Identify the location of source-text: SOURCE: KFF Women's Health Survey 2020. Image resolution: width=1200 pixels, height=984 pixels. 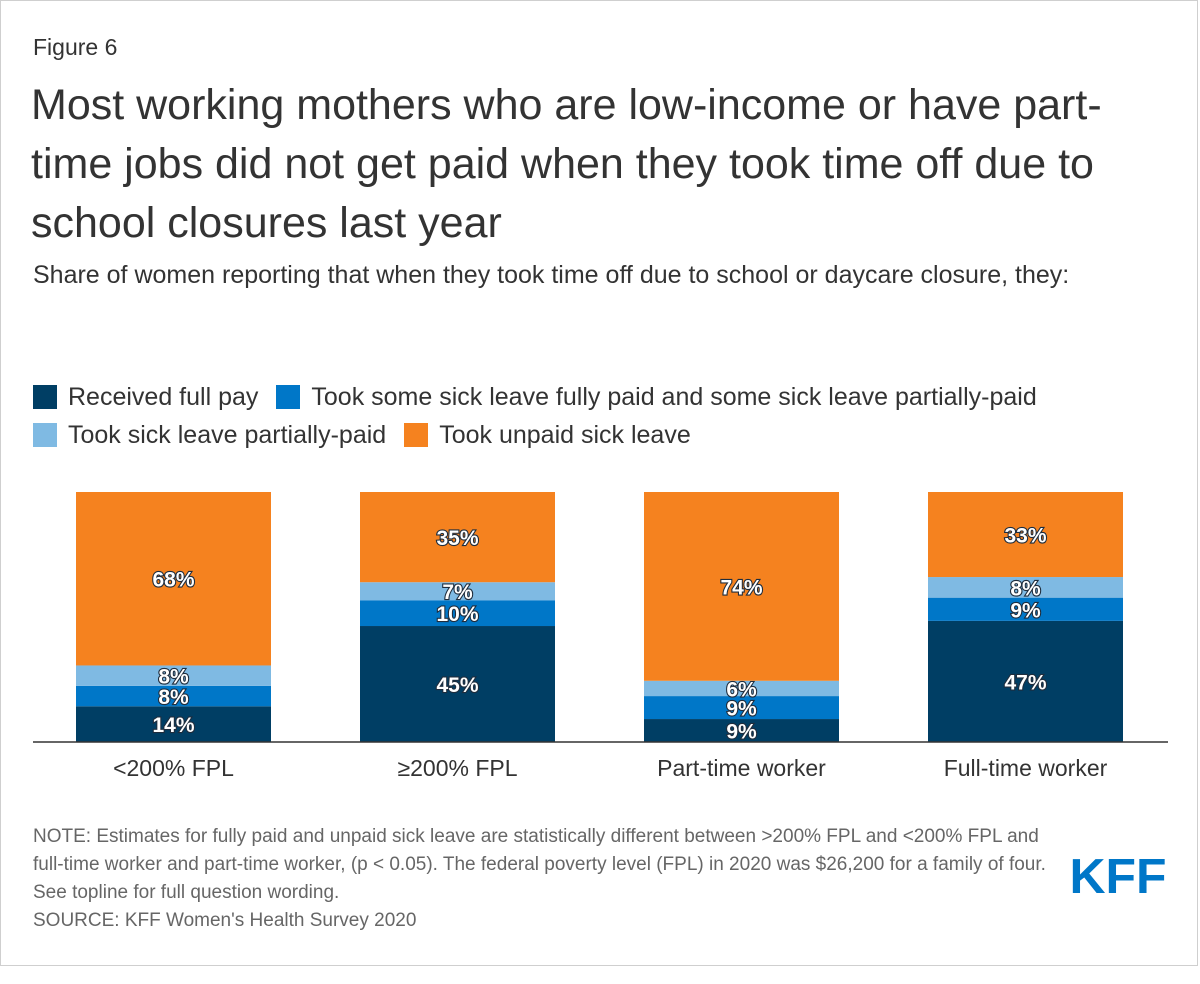
(225, 920).